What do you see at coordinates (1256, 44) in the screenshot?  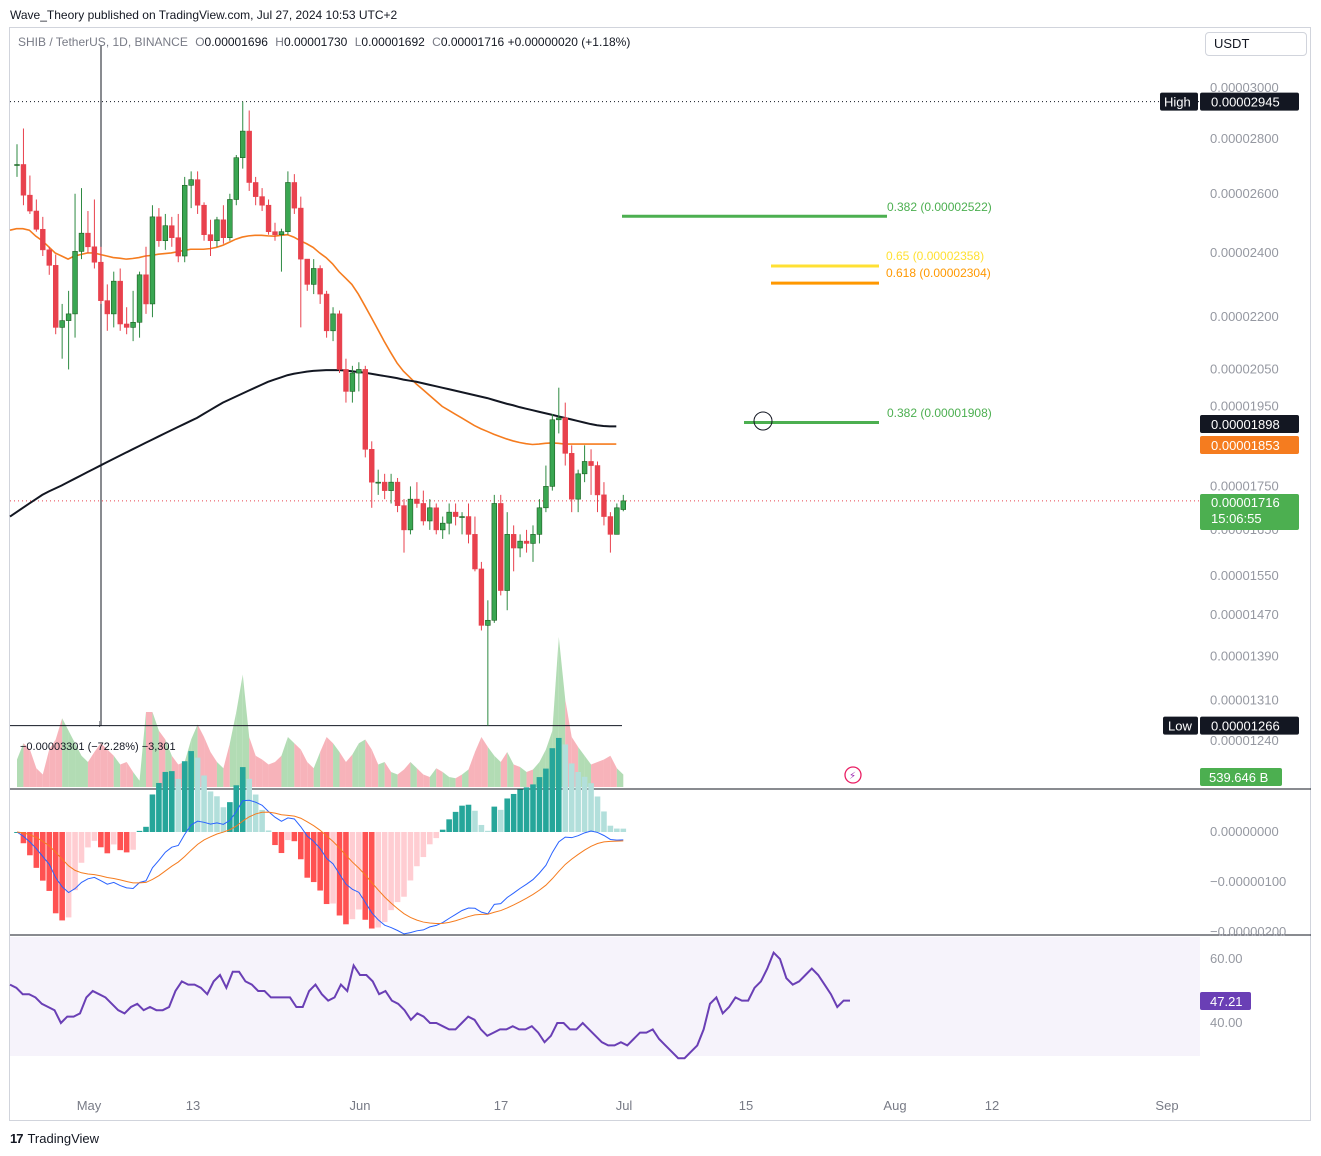 I see `currency-button: USDT` at bounding box center [1256, 44].